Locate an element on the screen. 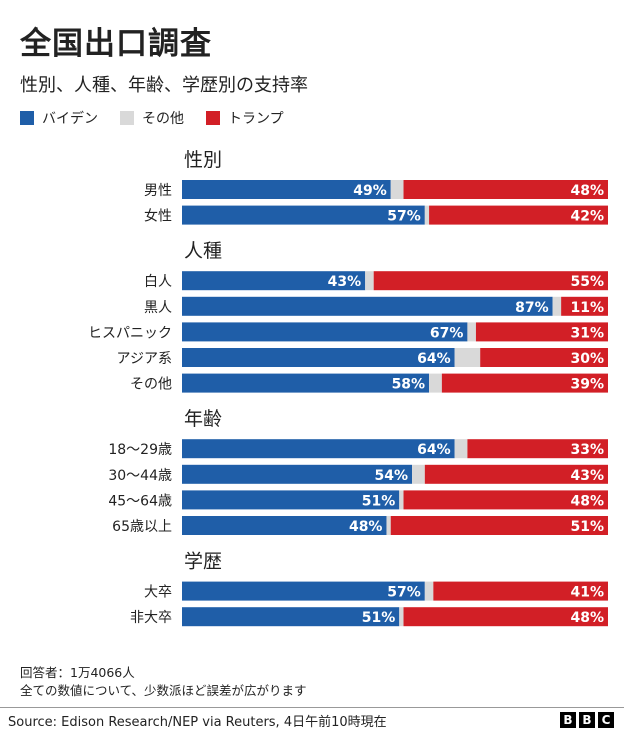 The image size is (624, 731). data-label-trump: 11% is located at coordinates (587, 308).